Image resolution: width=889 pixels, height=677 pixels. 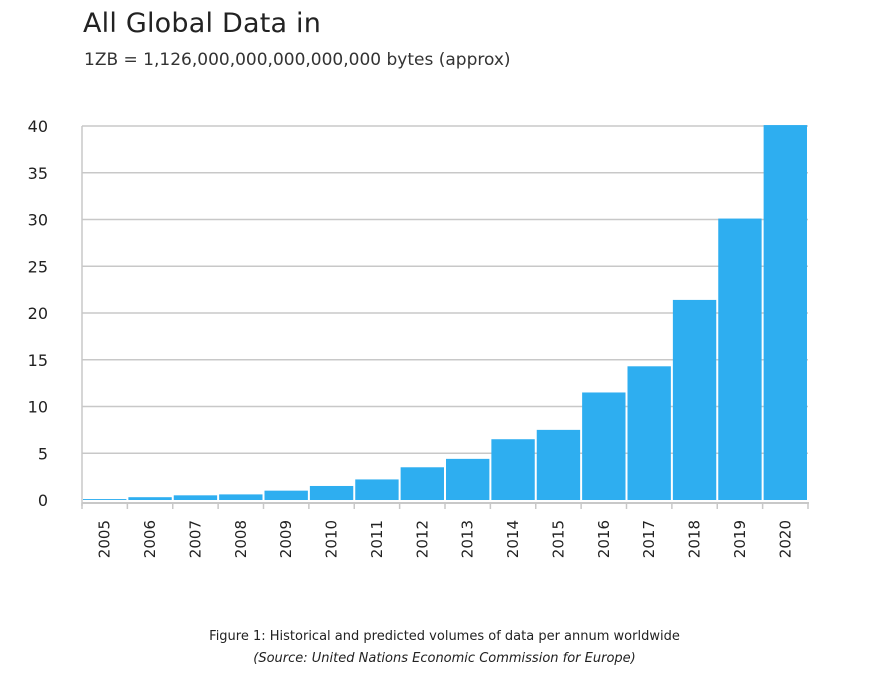 I want to click on x-tick-label: 2020, so click(x=785, y=539).